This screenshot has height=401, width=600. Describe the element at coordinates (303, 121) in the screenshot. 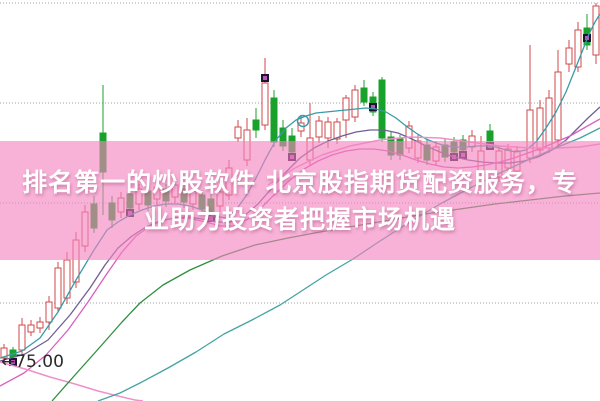

I see `signal-circle-annotation` at that location.